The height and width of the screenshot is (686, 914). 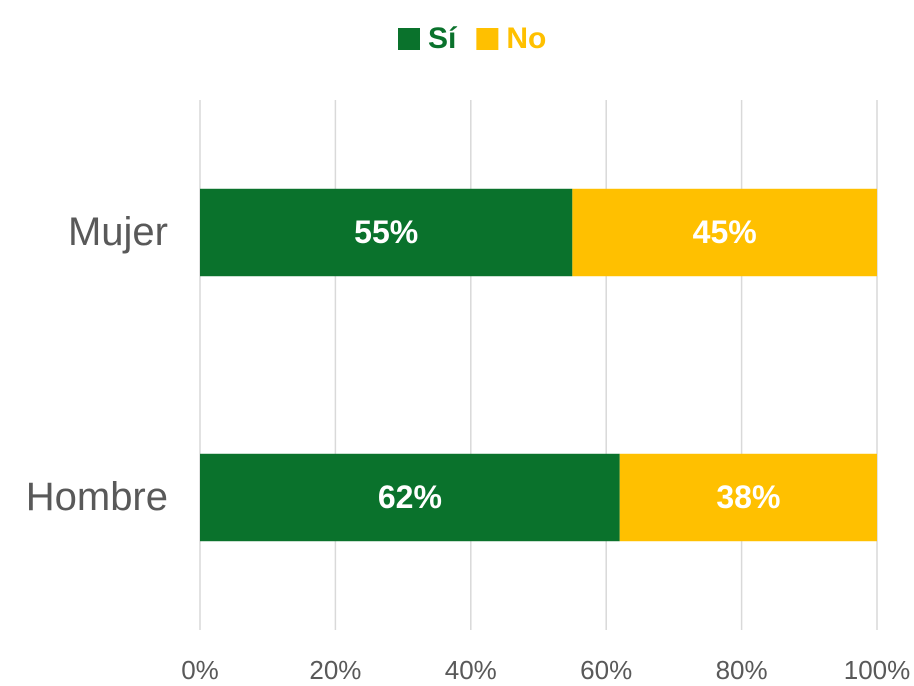 What do you see at coordinates (118, 232) in the screenshot?
I see `category-label: Mujer` at bounding box center [118, 232].